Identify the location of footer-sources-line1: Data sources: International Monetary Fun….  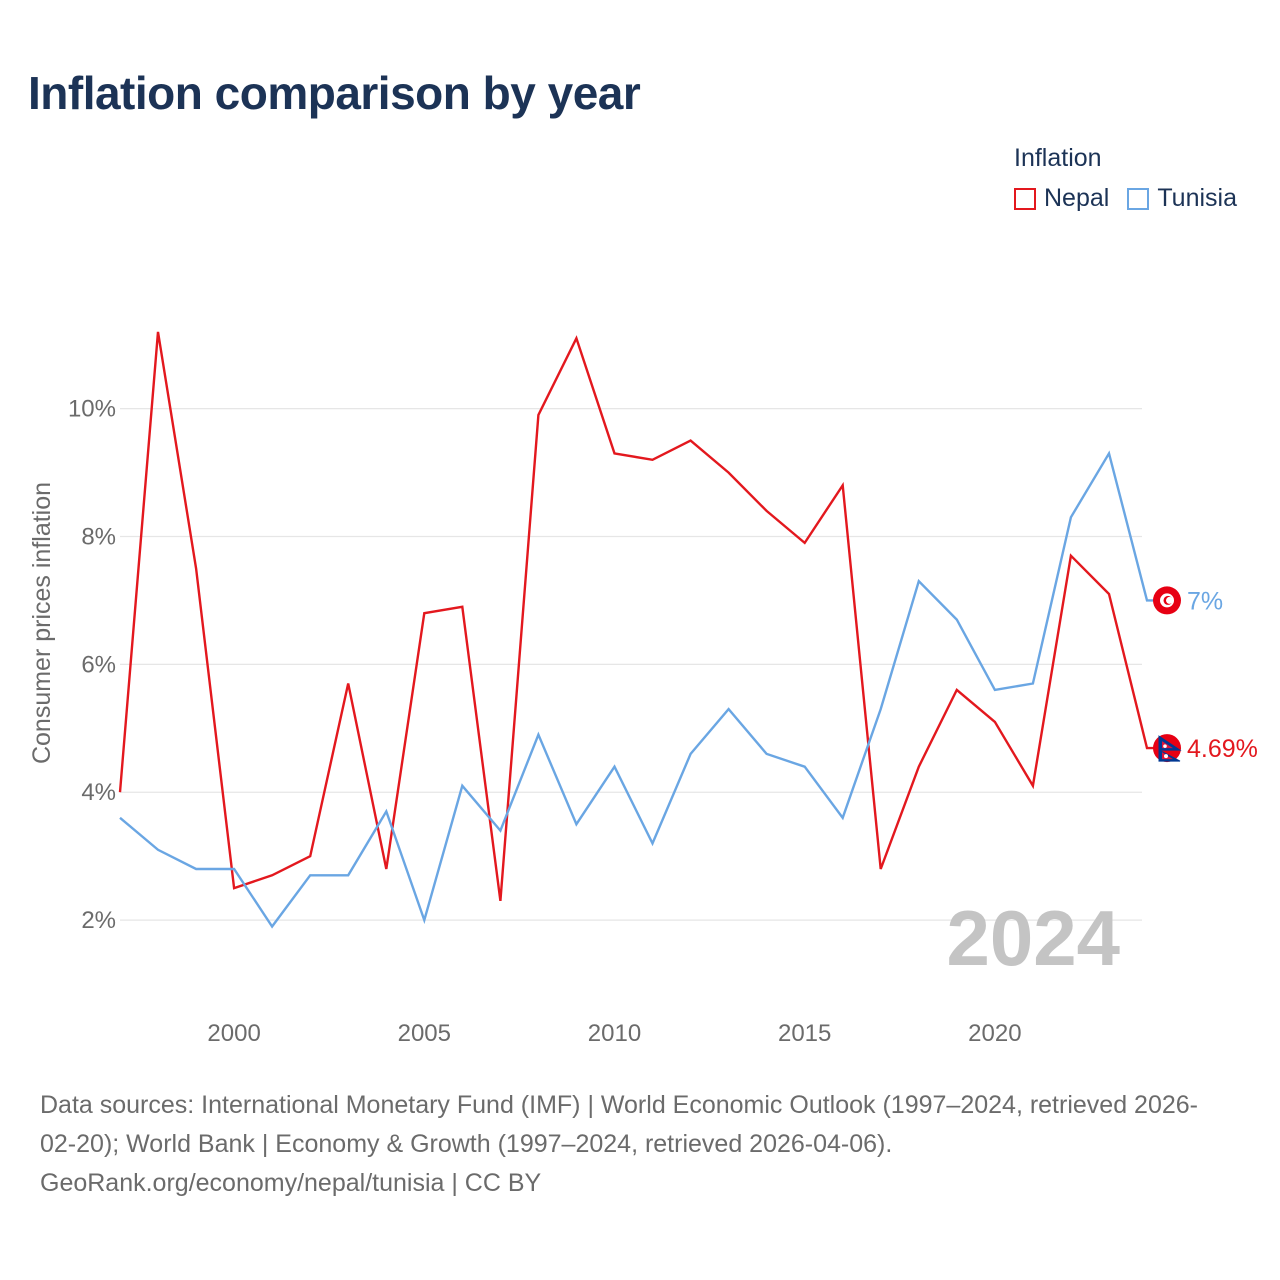
(619, 1105).